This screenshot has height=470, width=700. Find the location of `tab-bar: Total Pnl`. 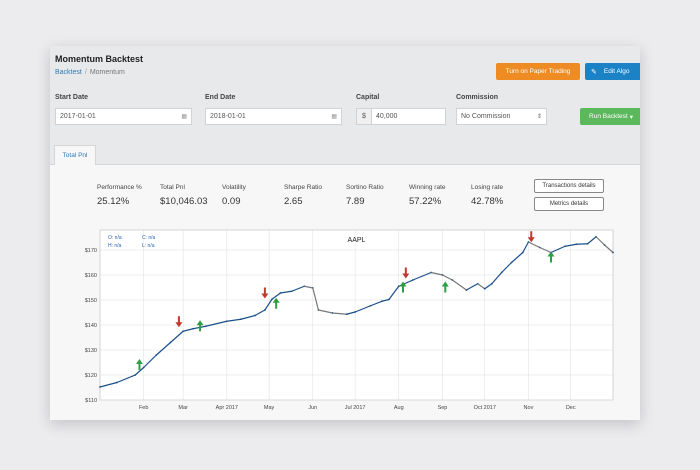

tab-bar: Total Pnl is located at coordinates (345, 150).